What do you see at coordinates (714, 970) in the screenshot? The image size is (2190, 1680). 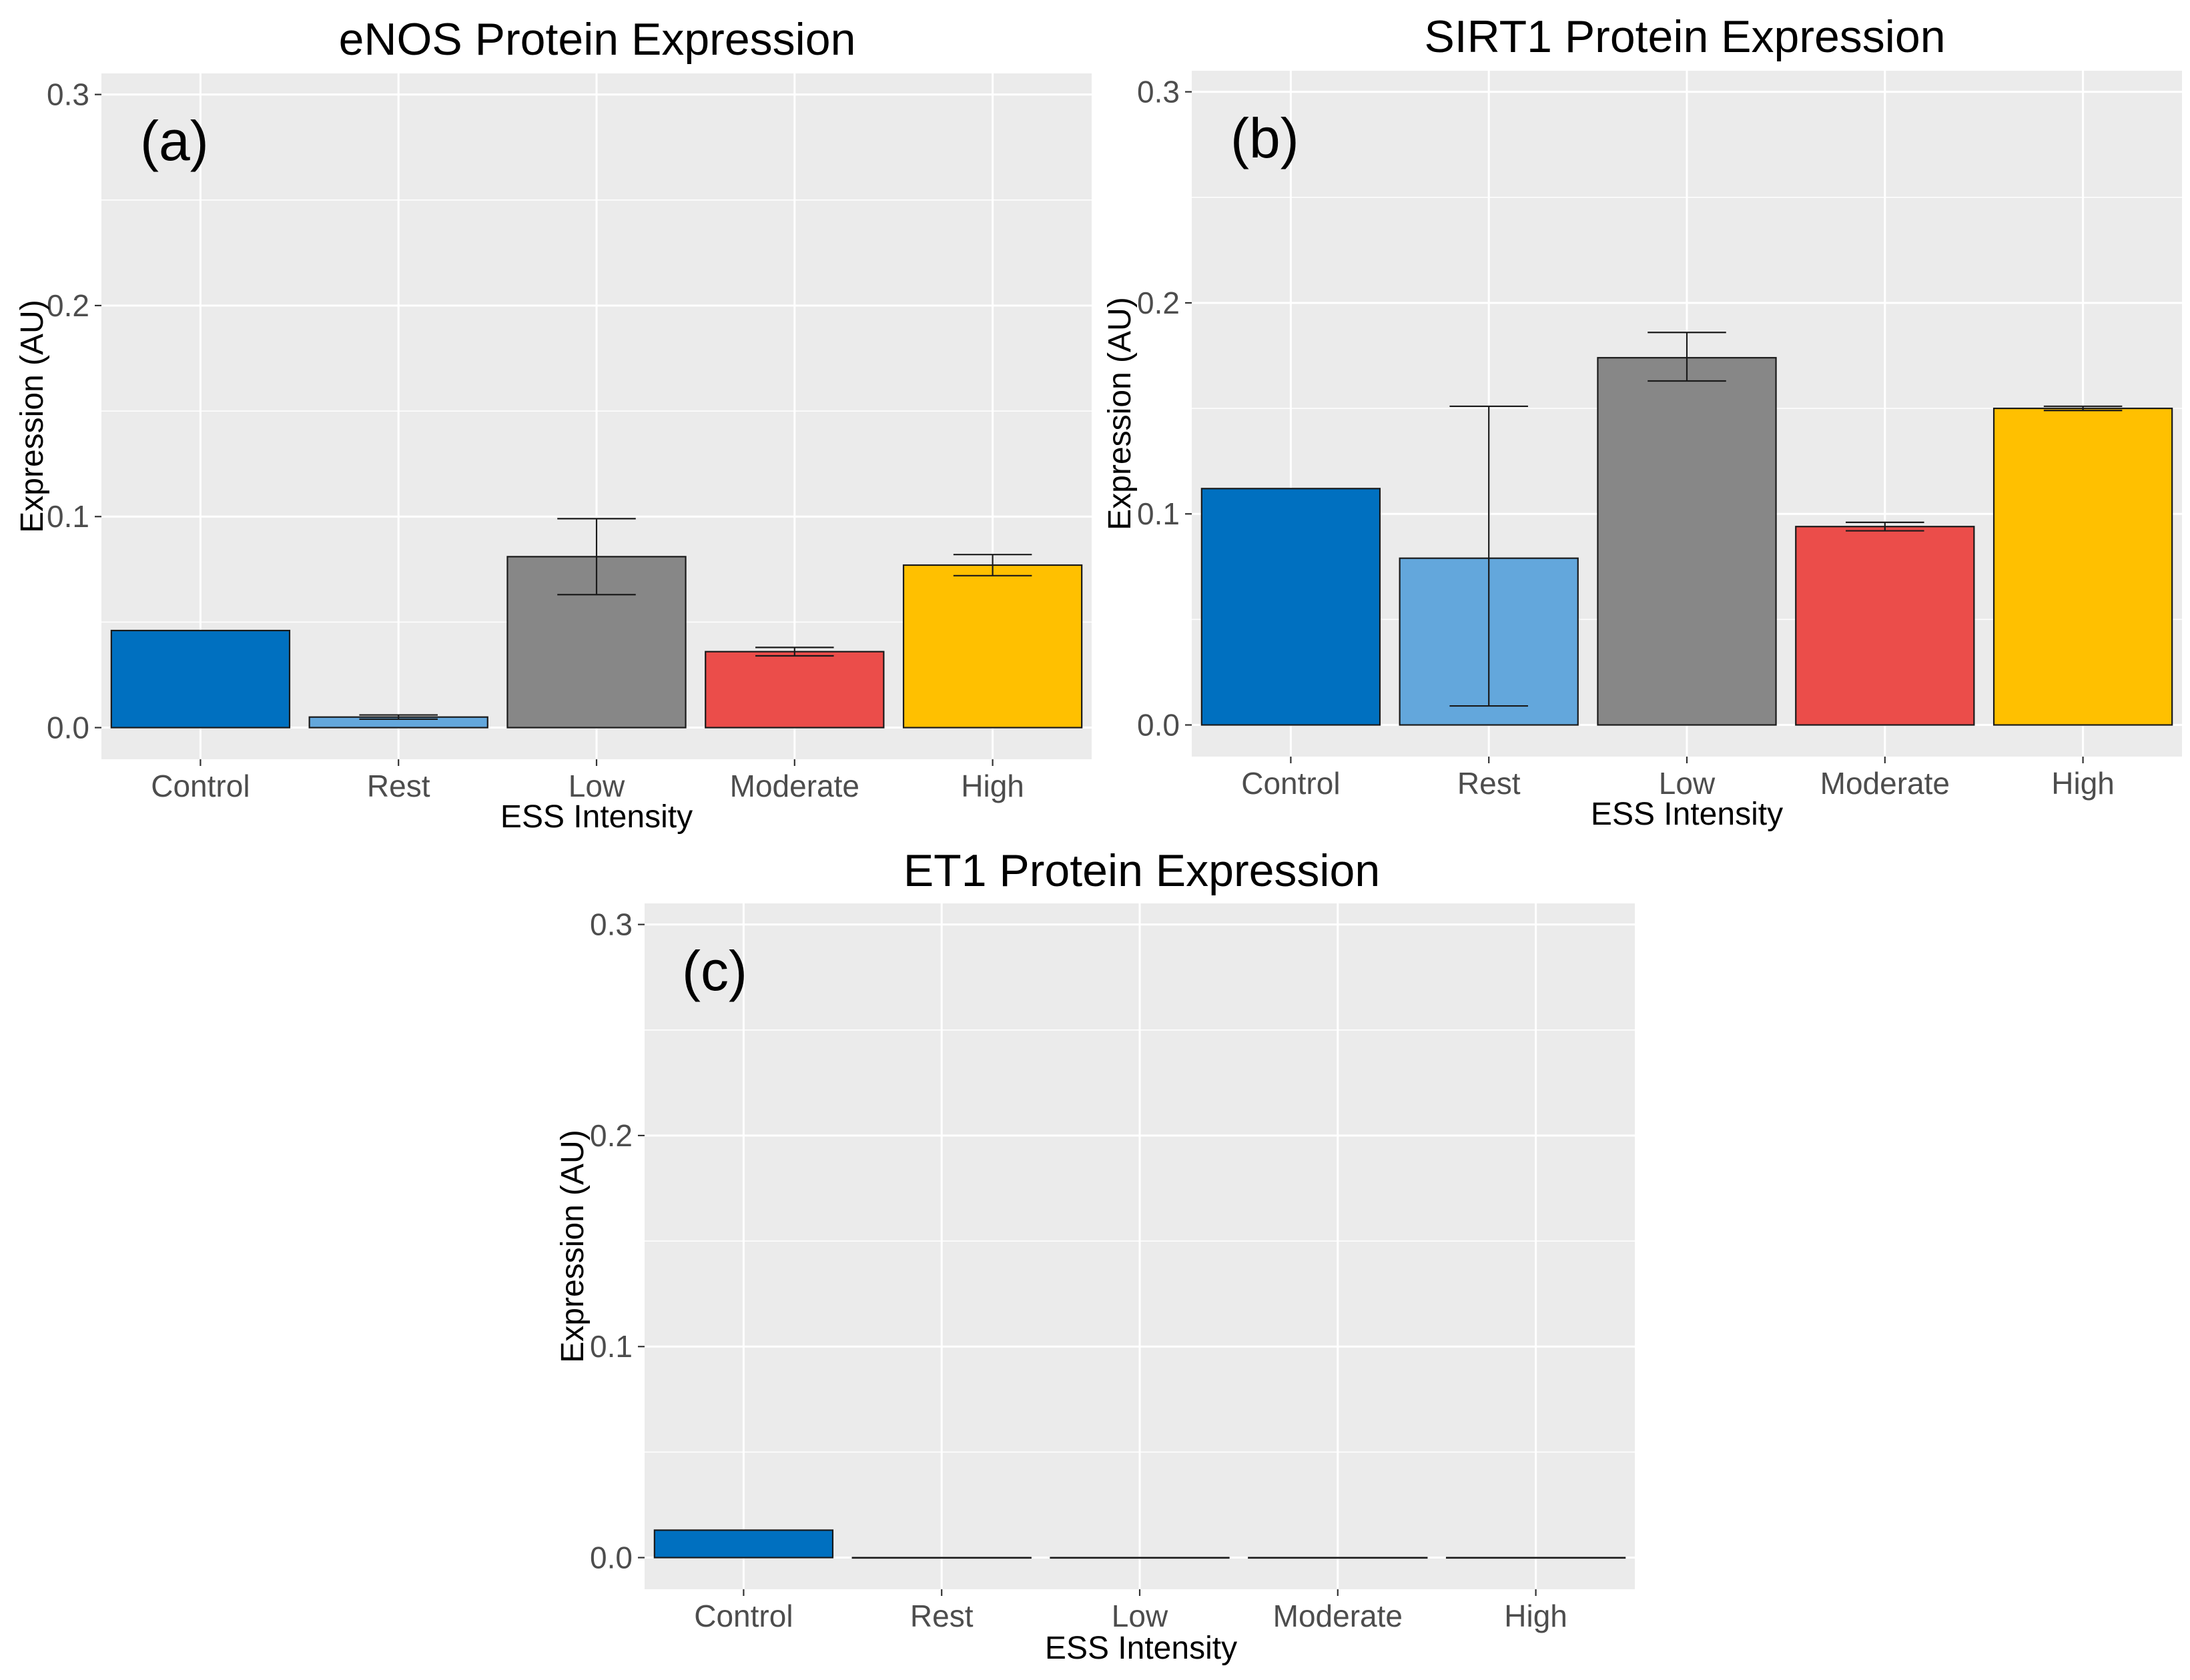 I see `panel-label: (c)` at bounding box center [714, 970].